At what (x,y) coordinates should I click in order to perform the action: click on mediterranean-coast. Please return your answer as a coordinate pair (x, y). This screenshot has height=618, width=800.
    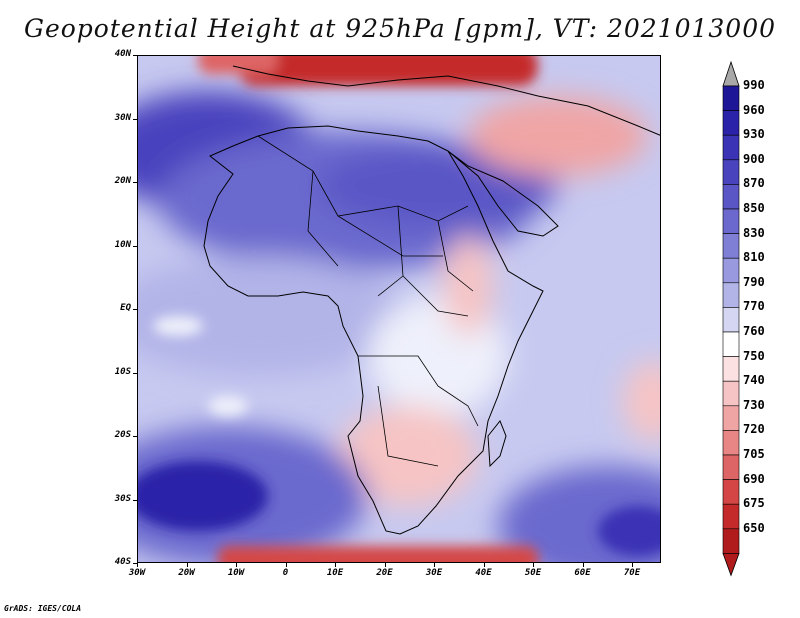
    Looking at the image, I should click on (446, 100).